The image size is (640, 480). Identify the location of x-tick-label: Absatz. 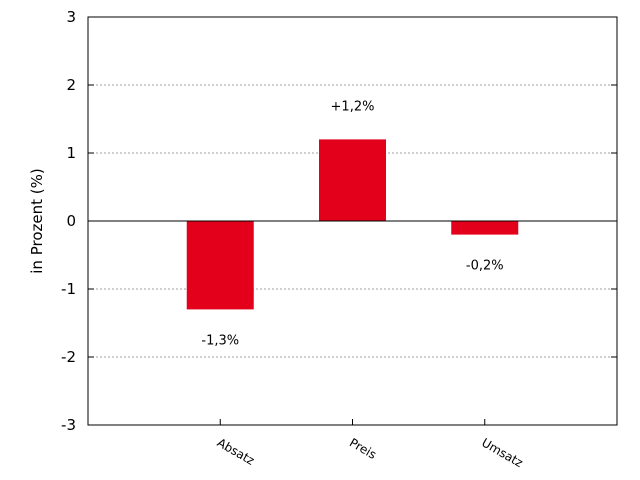
(236, 451).